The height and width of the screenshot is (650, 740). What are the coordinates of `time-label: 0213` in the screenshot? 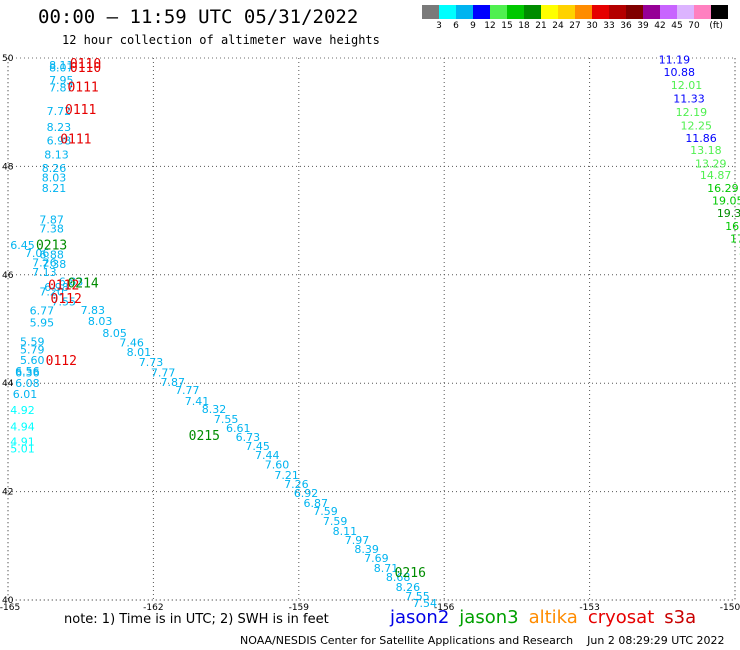 It's located at (51, 245).